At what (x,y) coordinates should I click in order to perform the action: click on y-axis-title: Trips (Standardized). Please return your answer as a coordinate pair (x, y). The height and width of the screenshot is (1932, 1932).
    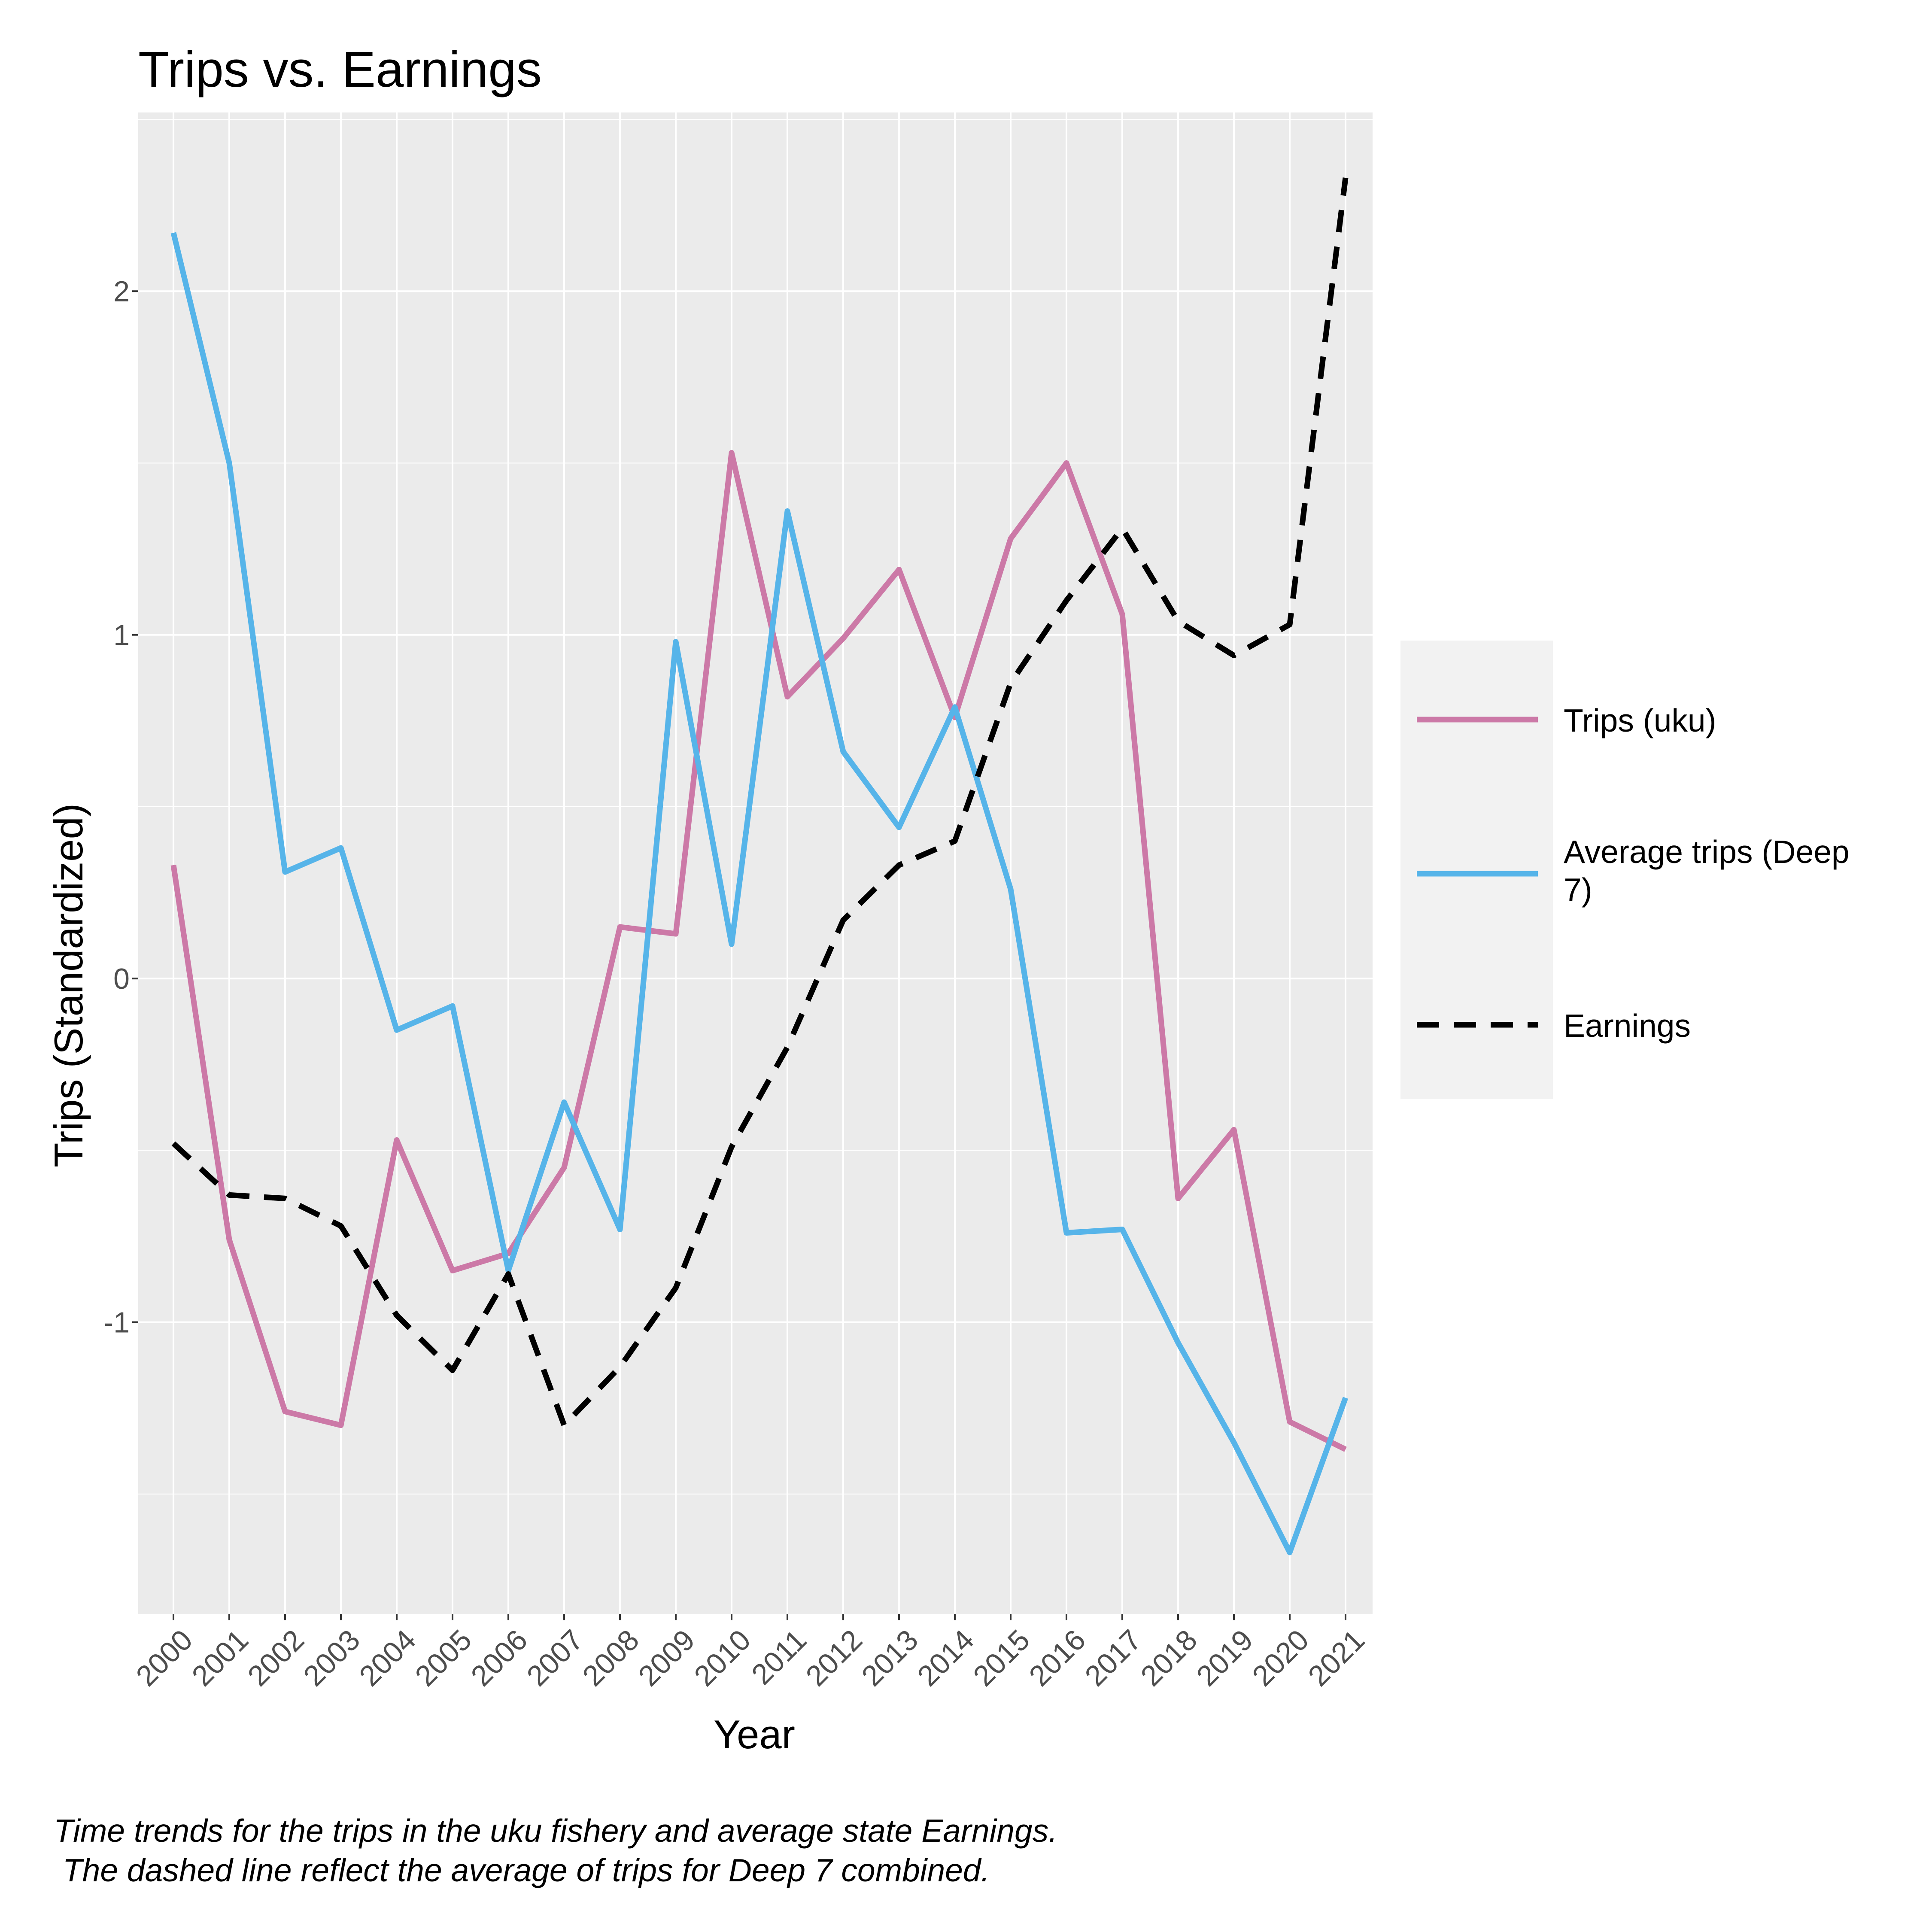
    Looking at the image, I should click on (69, 985).